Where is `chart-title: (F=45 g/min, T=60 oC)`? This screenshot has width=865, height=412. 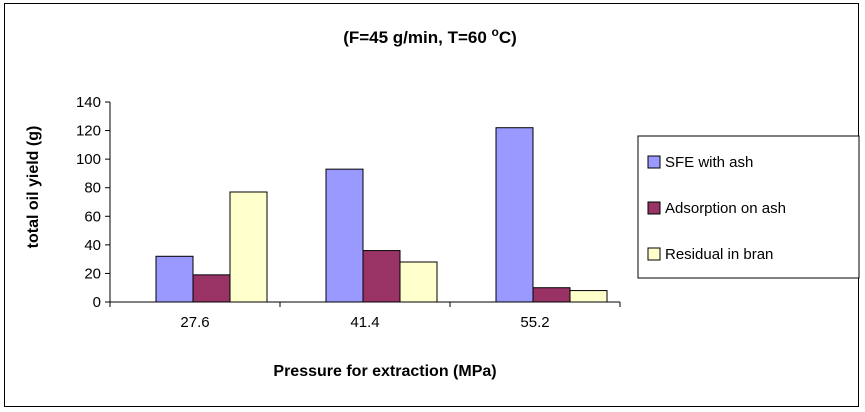
chart-title: (F=45 g/min, T=60 oC) is located at coordinates (430, 36).